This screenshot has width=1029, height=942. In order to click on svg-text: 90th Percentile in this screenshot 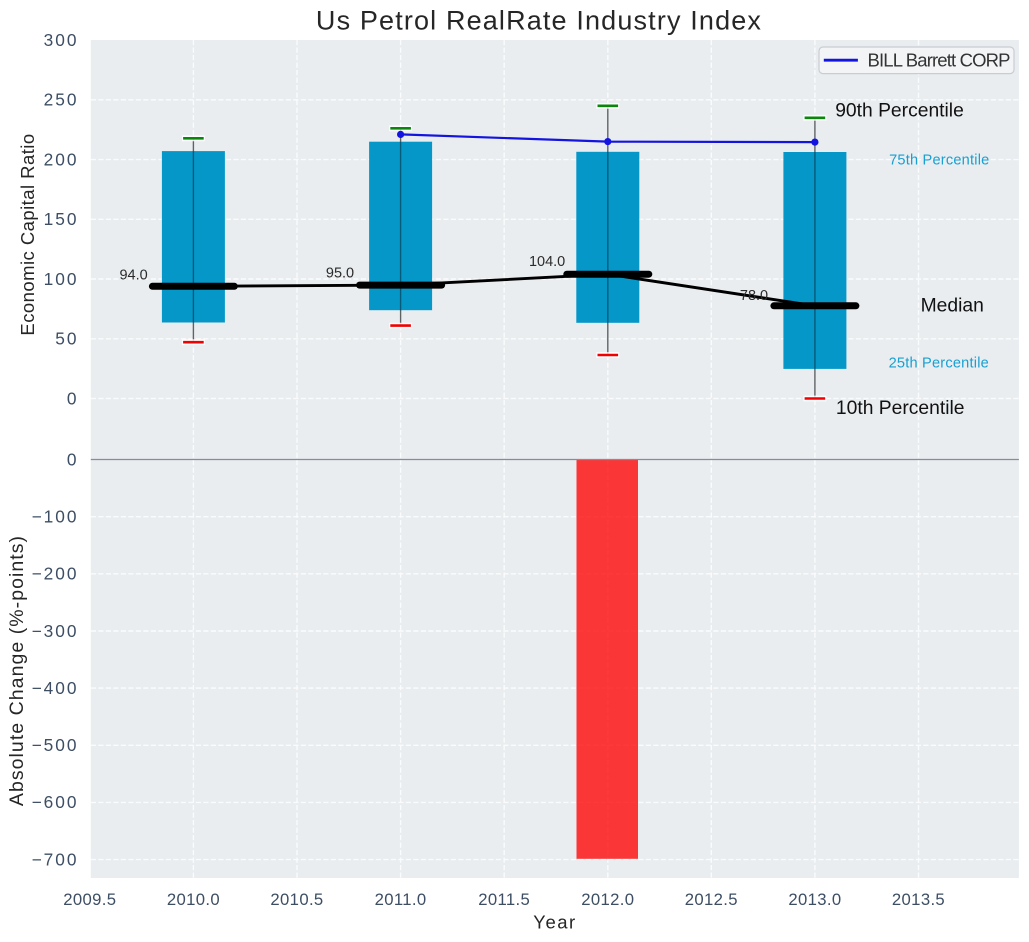, I will do `click(899, 110)`.